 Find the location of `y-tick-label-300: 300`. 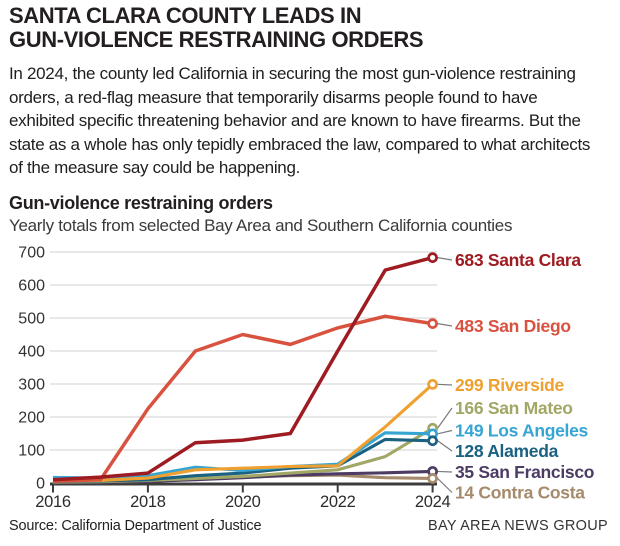

y-tick-label-300: 300 is located at coordinates (31, 384).